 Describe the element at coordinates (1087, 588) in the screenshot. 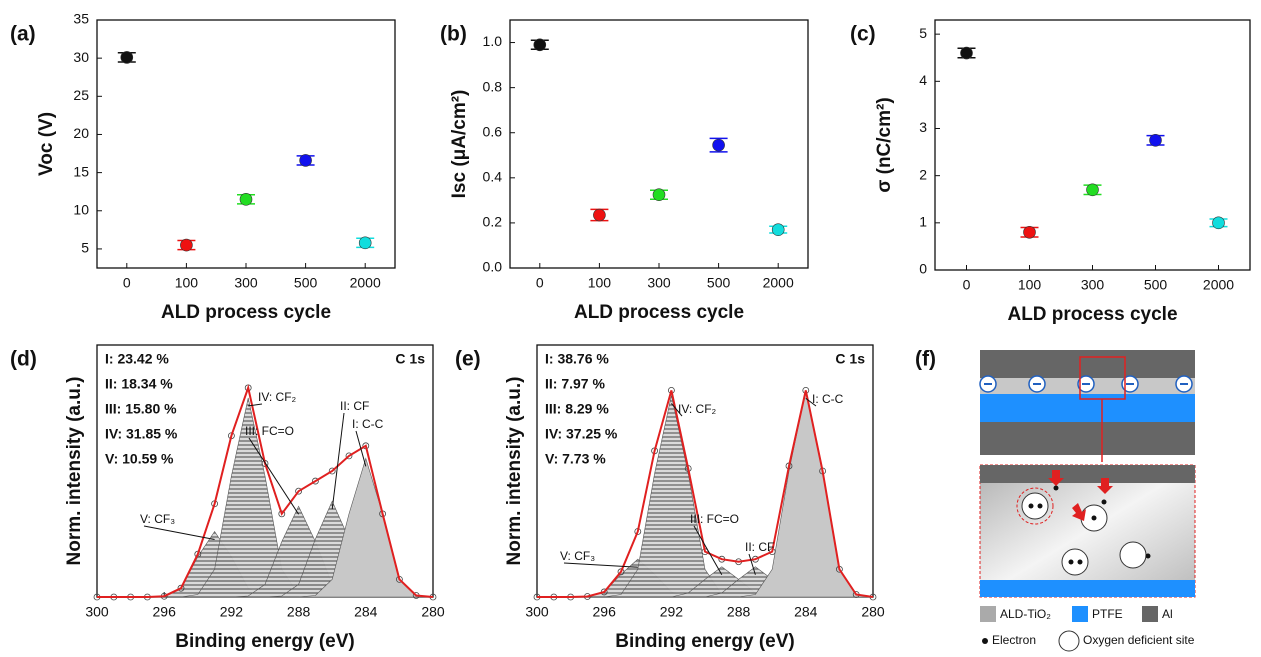

I see `zoom-ptfe` at that location.